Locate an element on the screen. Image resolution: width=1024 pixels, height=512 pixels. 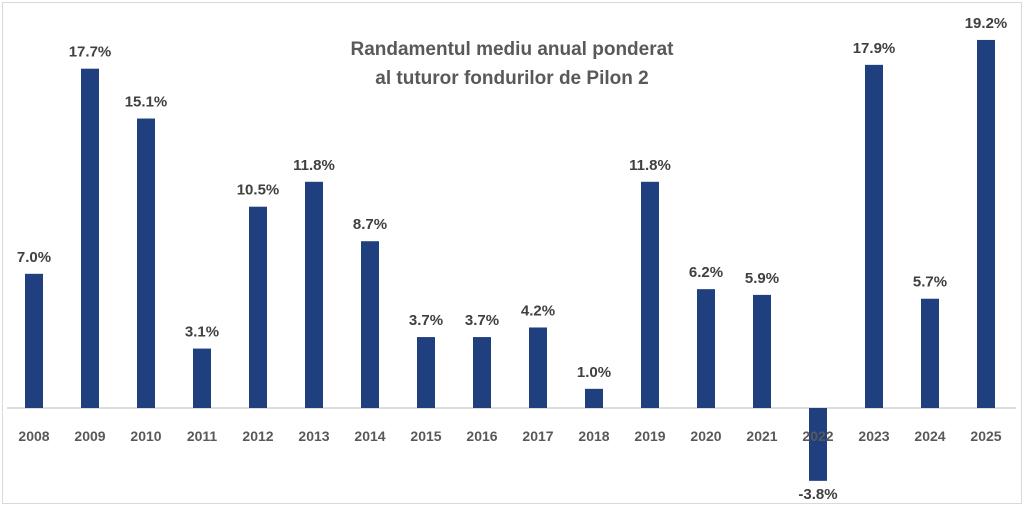
x-tick-2017: 2017 is located at coordinates (537, 436).